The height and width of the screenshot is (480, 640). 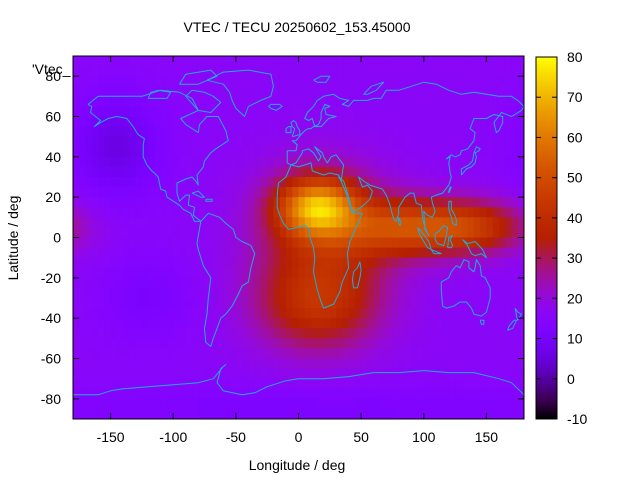 I want to click on coastline-java, so click(x=436, y=252).